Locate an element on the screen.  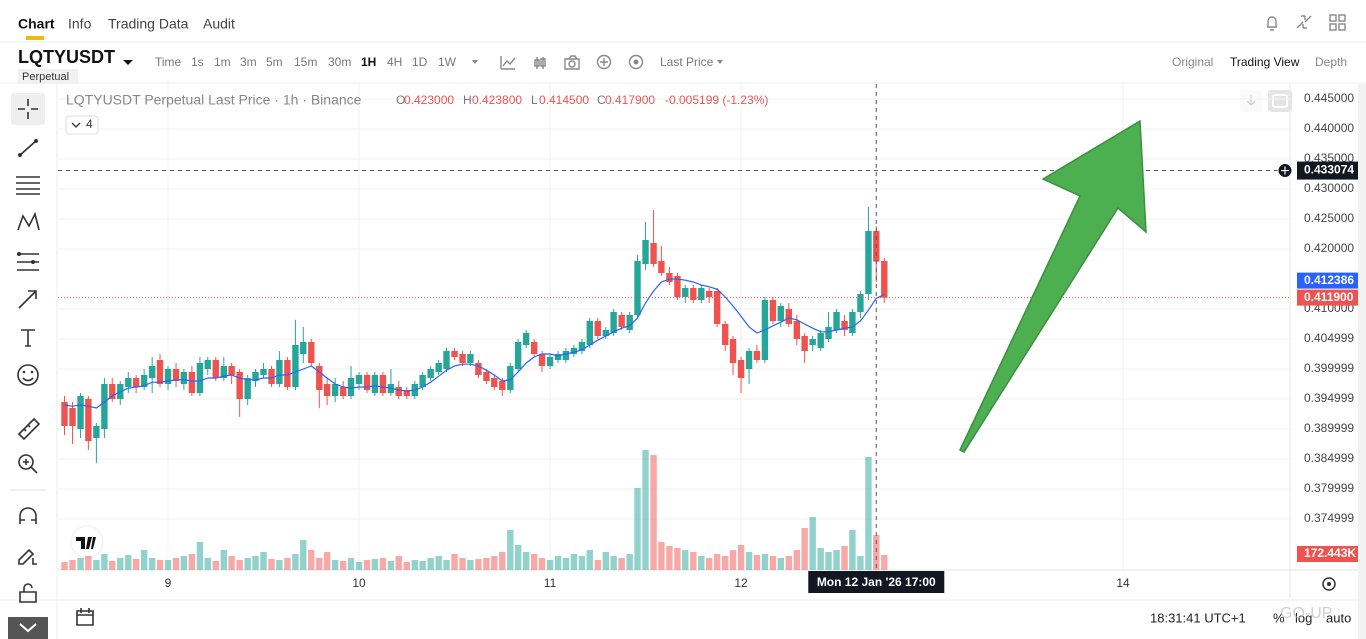
y-tick-label: 0.389999 is located at coordinates (1329, 428).